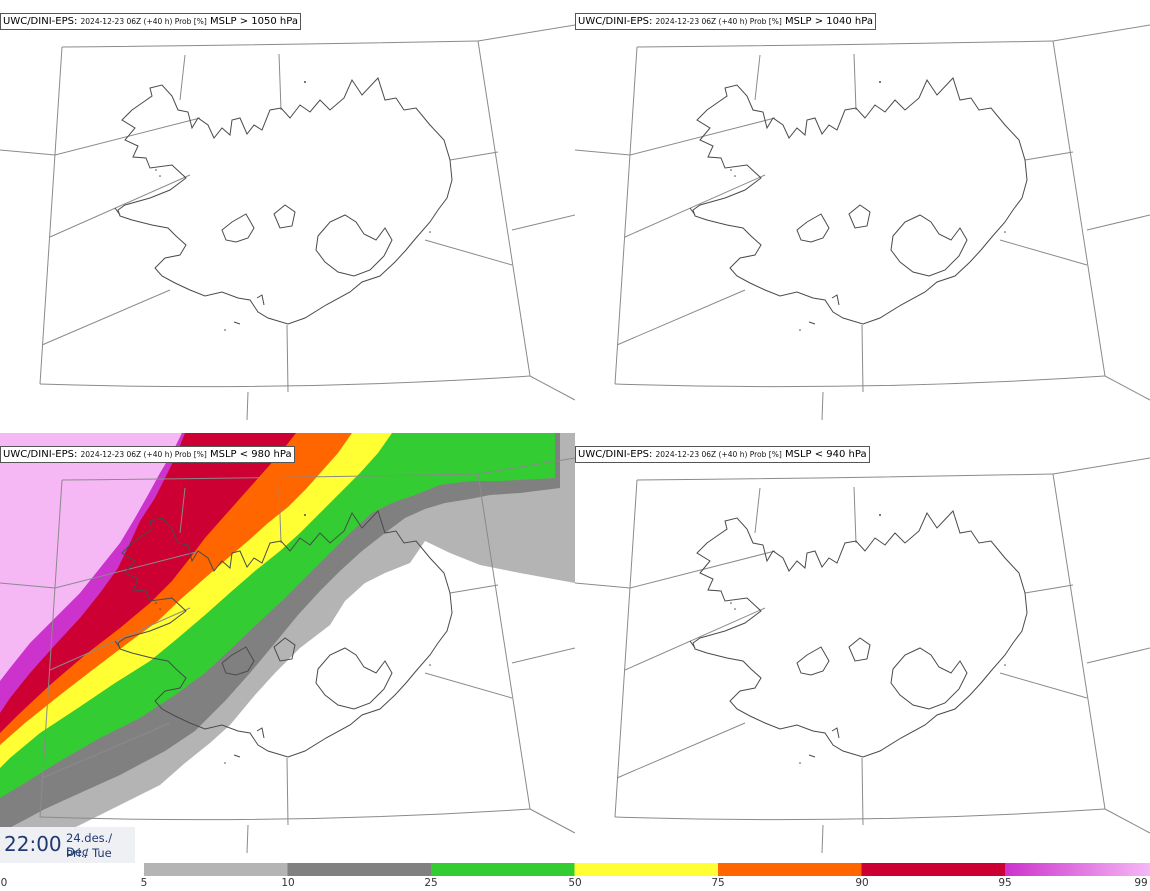  I want to click on colorbar-tick: 50, so click(575, 883).